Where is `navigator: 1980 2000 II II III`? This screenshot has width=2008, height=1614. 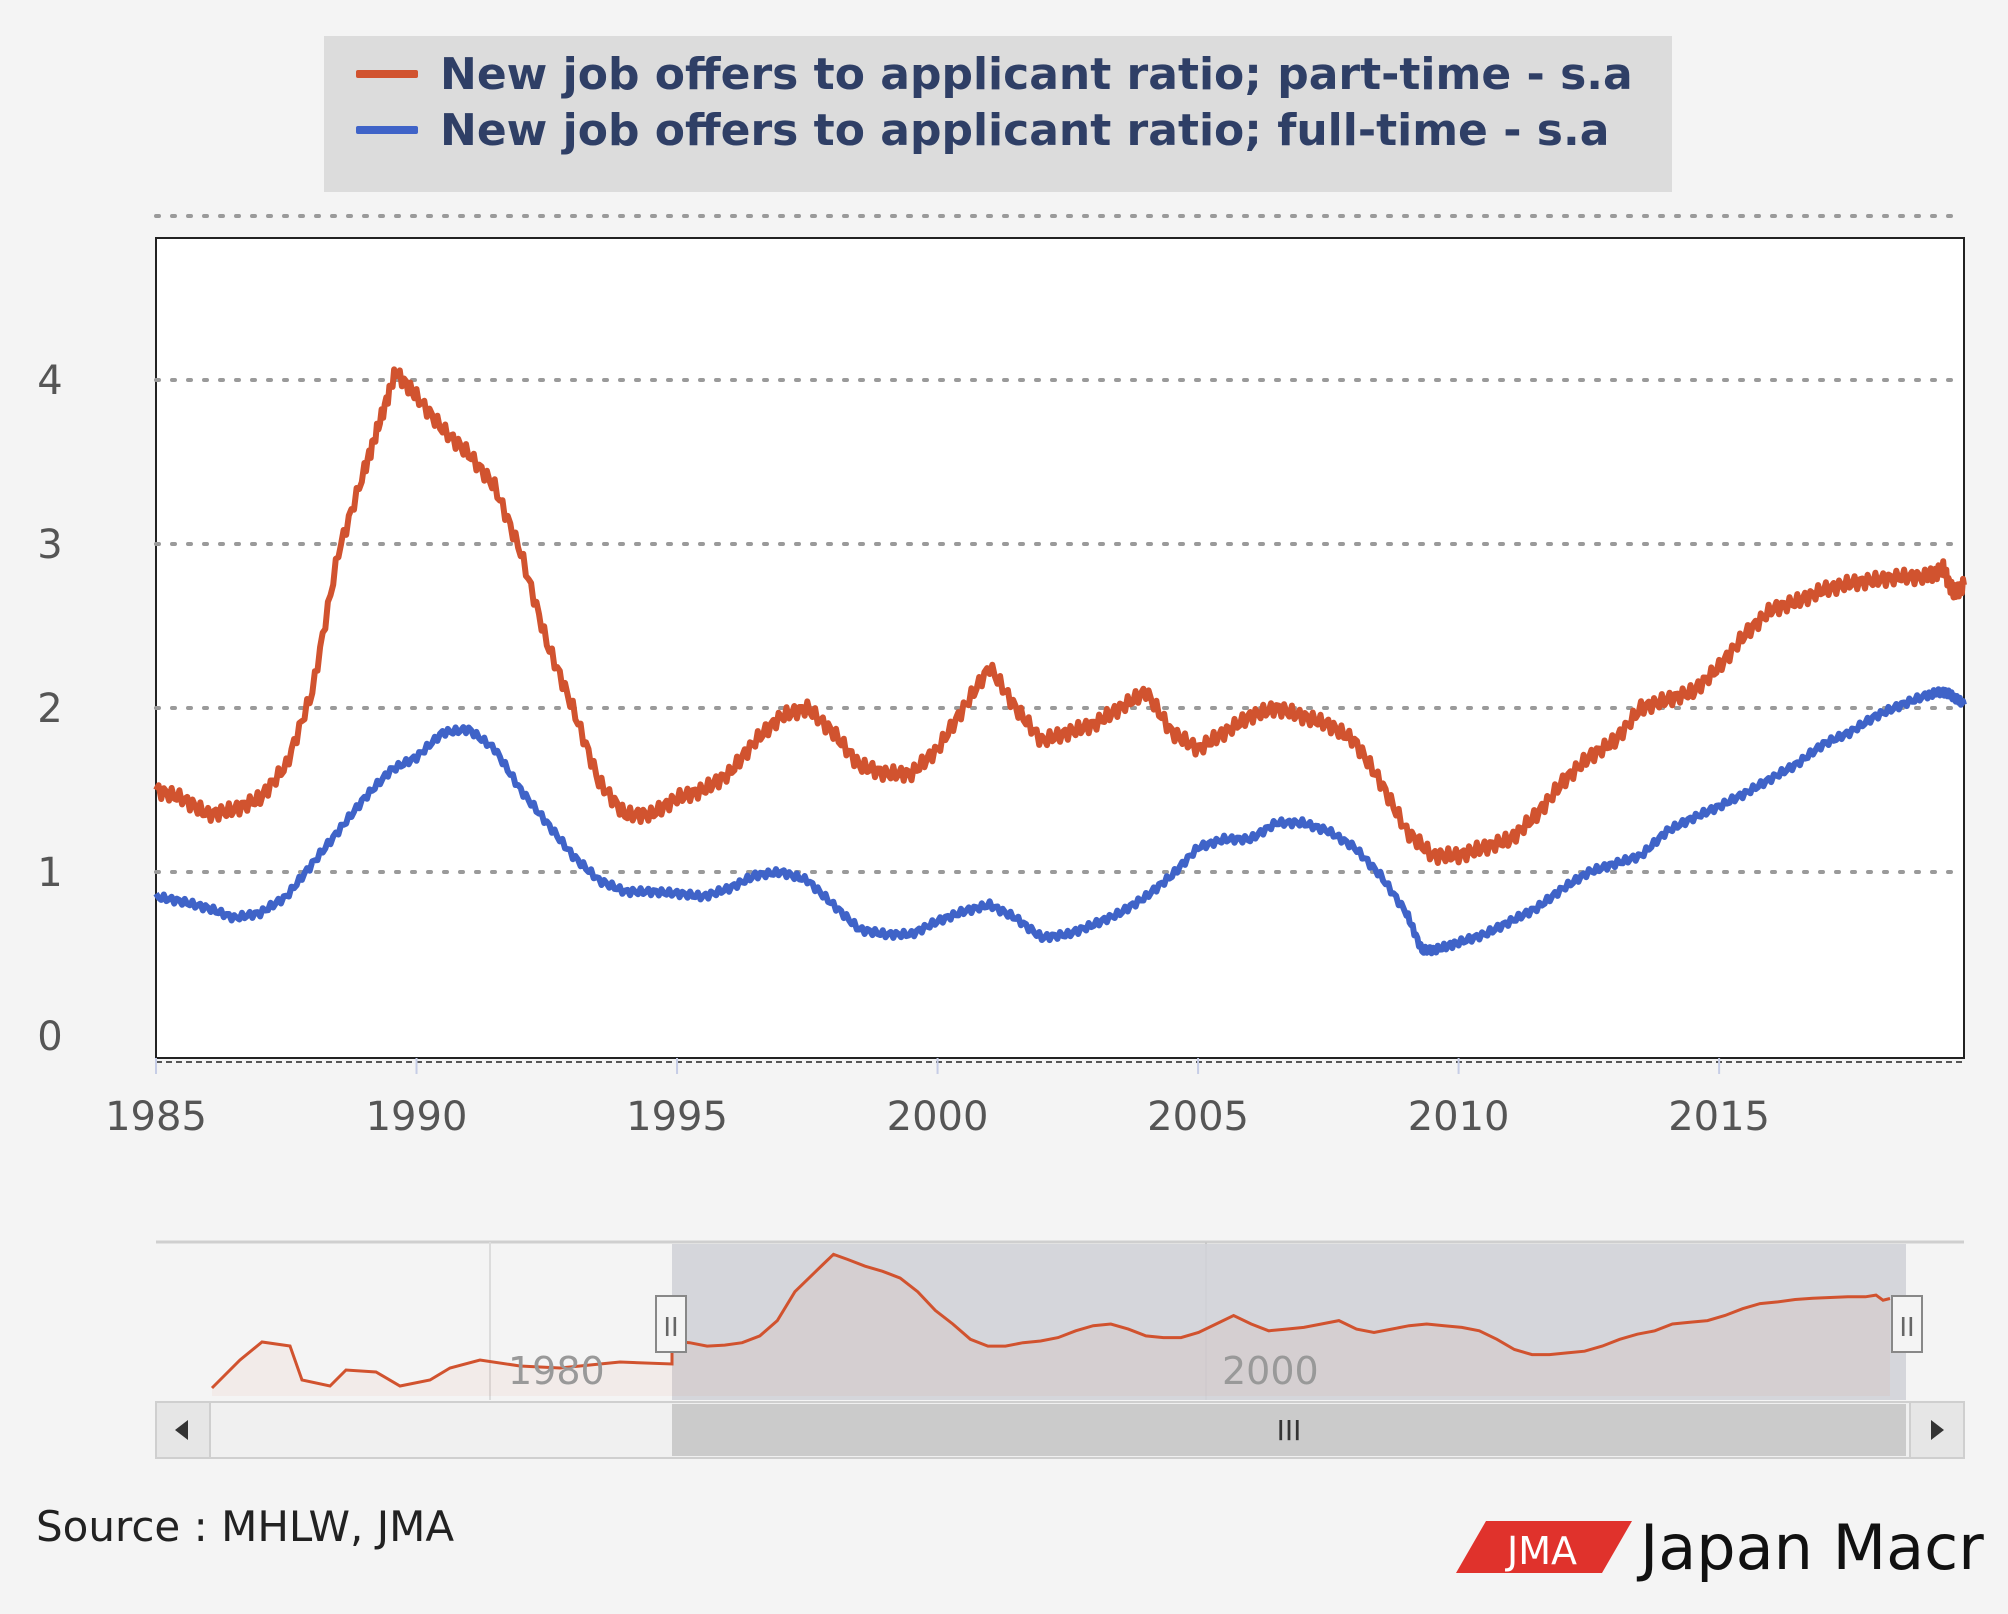 navigator: 1980 2000 II II III is located at coordinates (1060, 1349).